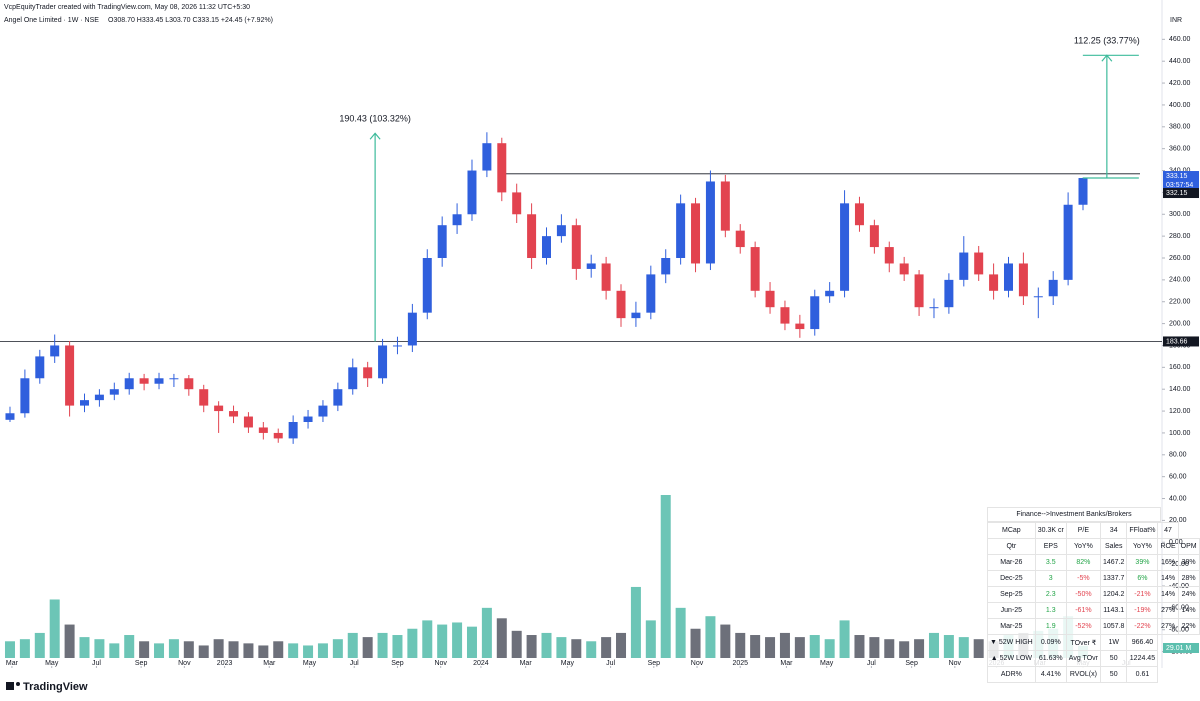 This screenshot has width=1200, height=701. Describe the element at coordinates (1180, 39) in the screenshot. I see `y-tick-label: 460.00` at that location.